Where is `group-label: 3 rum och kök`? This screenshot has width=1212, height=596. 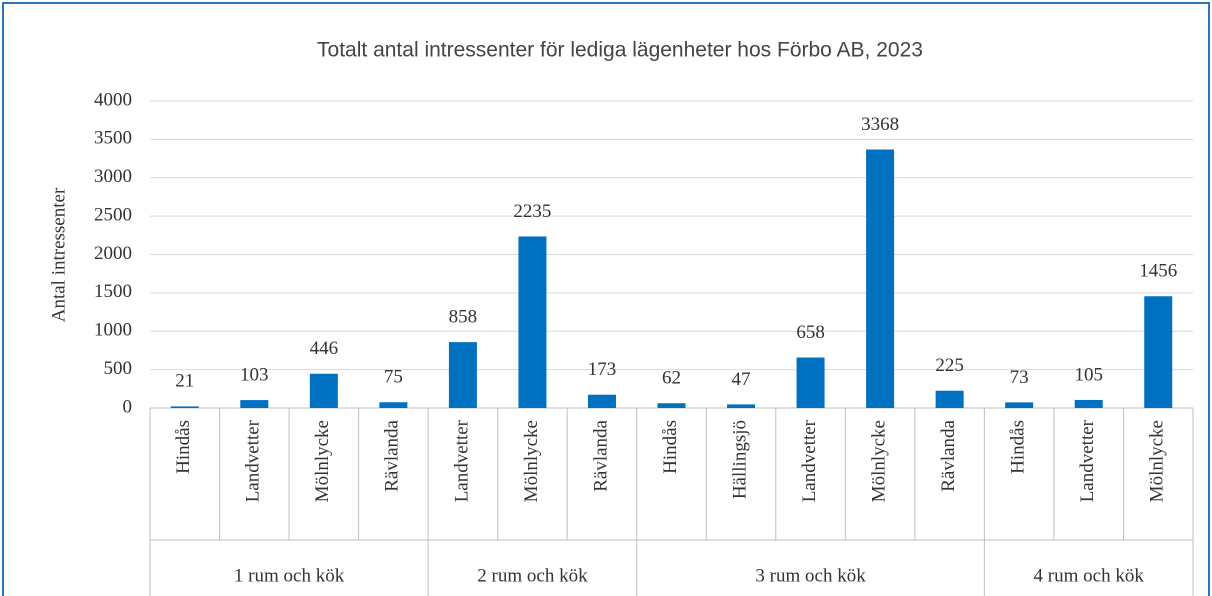
group-label: 3 rum och kök is located at coordinates (810, 575).